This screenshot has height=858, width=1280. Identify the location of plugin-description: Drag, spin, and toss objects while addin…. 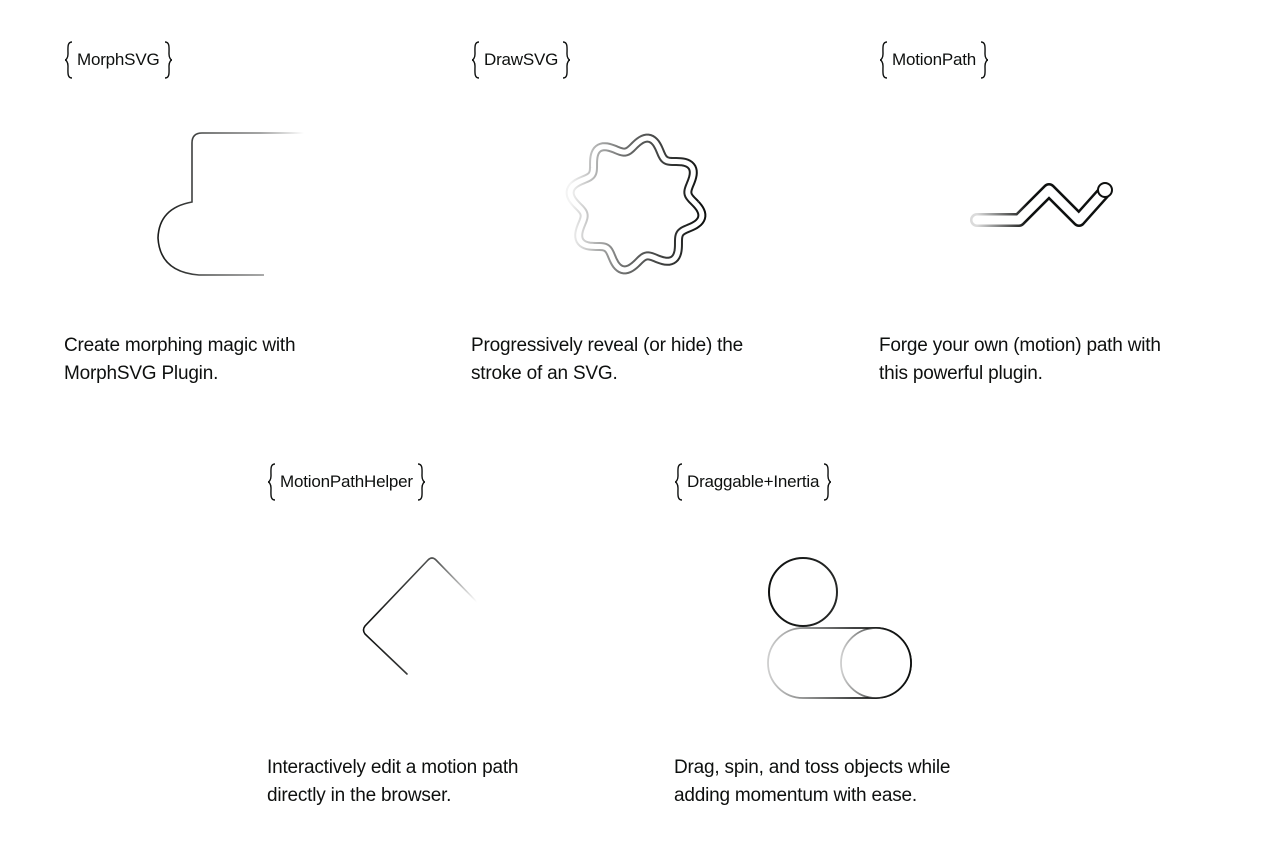
(844, 782).